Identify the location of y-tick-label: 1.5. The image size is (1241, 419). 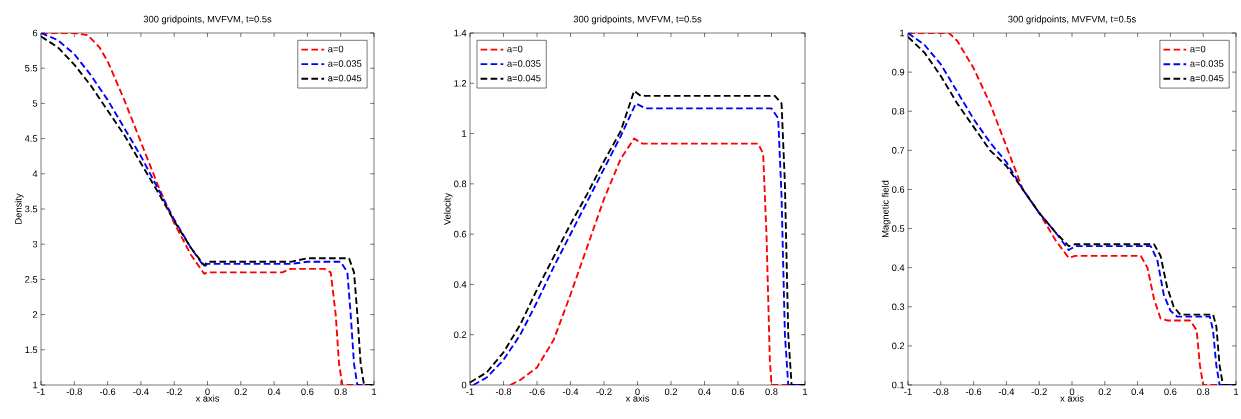
(31, 350).